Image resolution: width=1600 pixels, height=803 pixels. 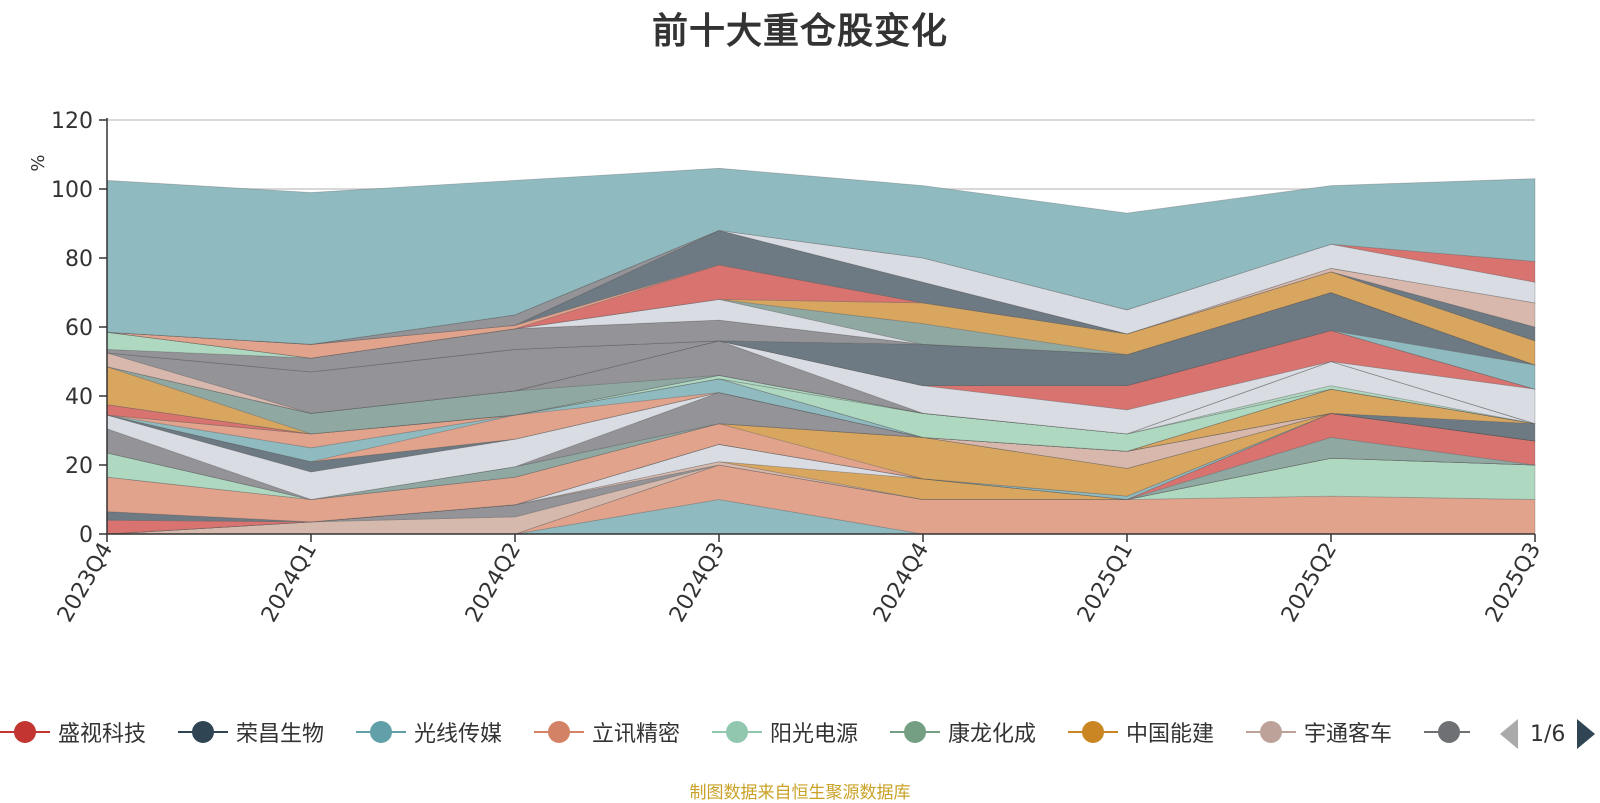 I want to click on legend-item: 立讯精密, so click(x=607, y=732).